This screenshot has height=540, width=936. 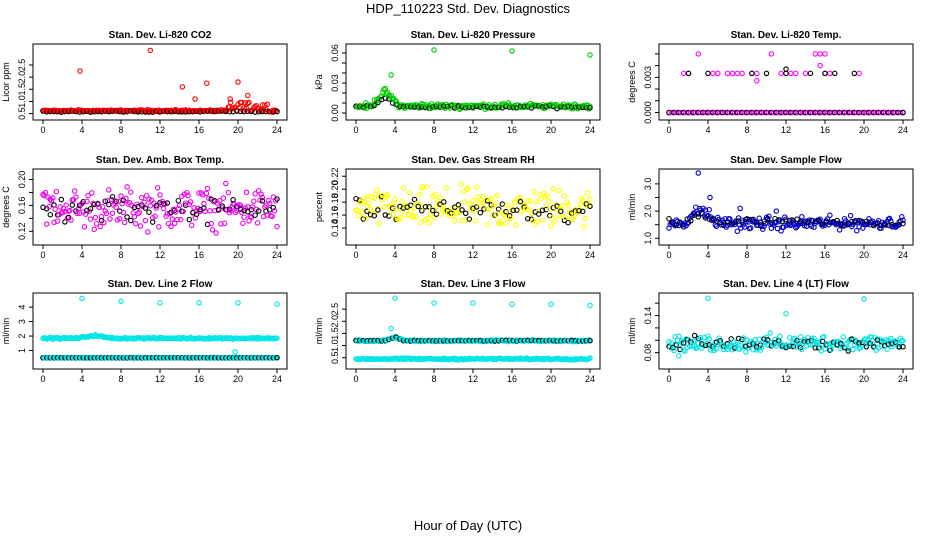 I want to click on panel-title: Stan. Dev. Line 3 Flow, so click(x=473, y=284).